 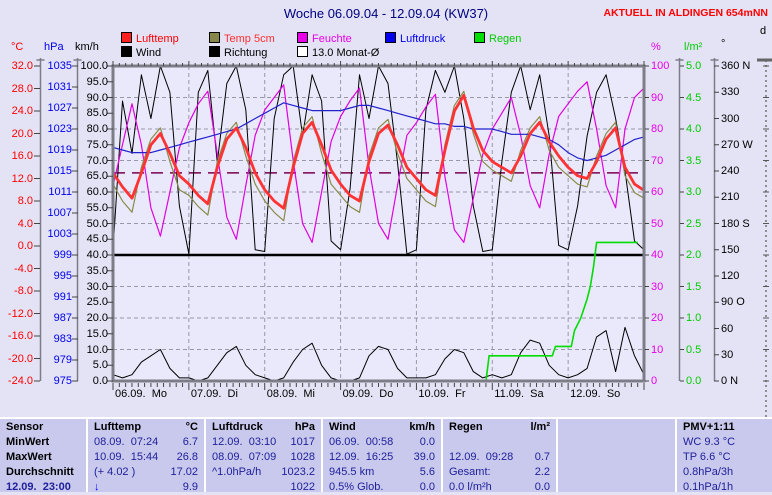 I want to click on percent-label: 40, so click(x=657, y=255).